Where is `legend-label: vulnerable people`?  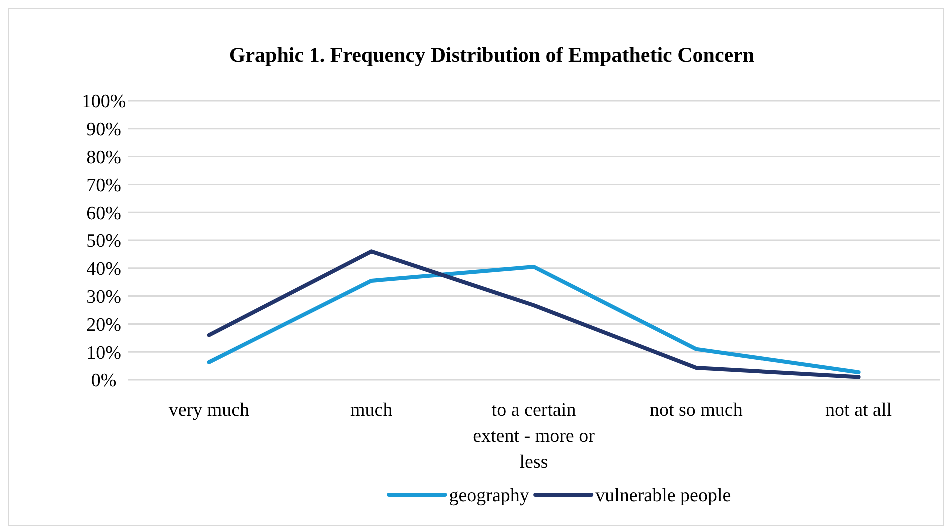
legend-label: vulnerable people is located at coordinates (664, 496).